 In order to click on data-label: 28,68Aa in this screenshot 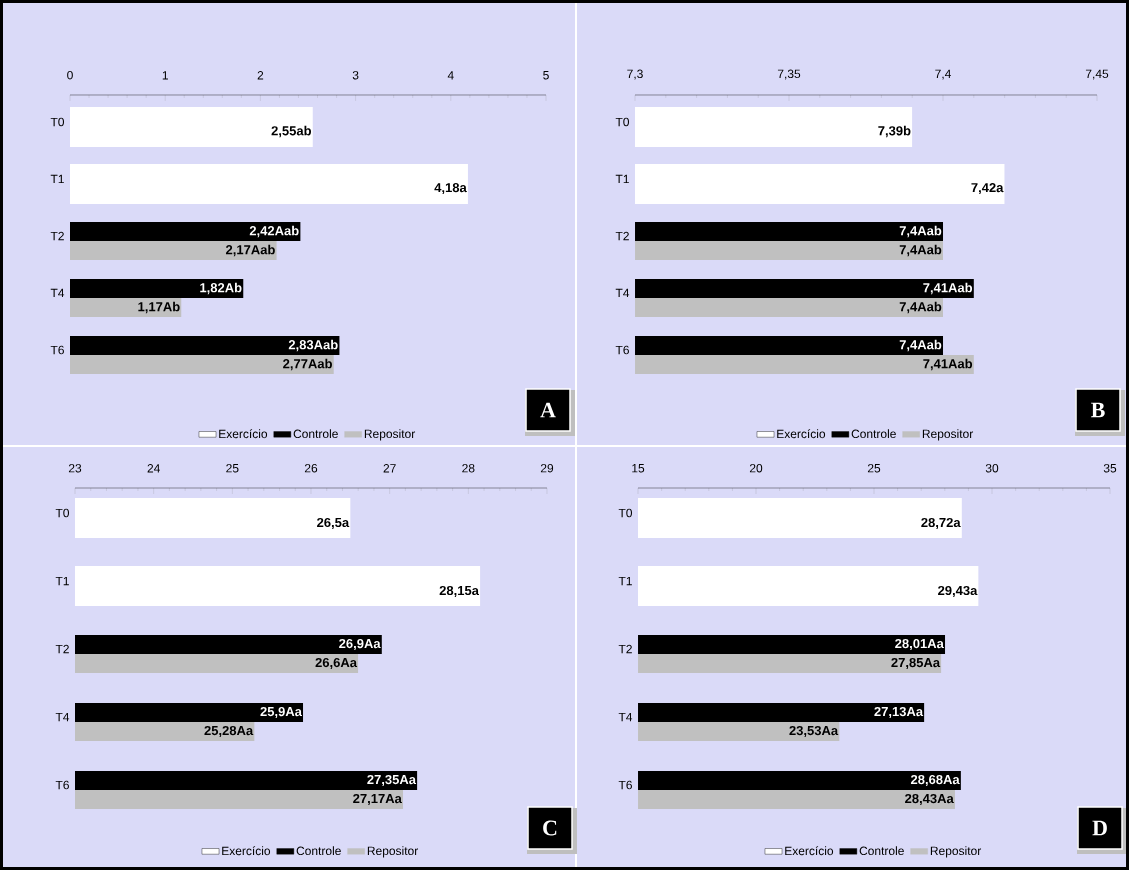, I will do `click(935, 780)`.